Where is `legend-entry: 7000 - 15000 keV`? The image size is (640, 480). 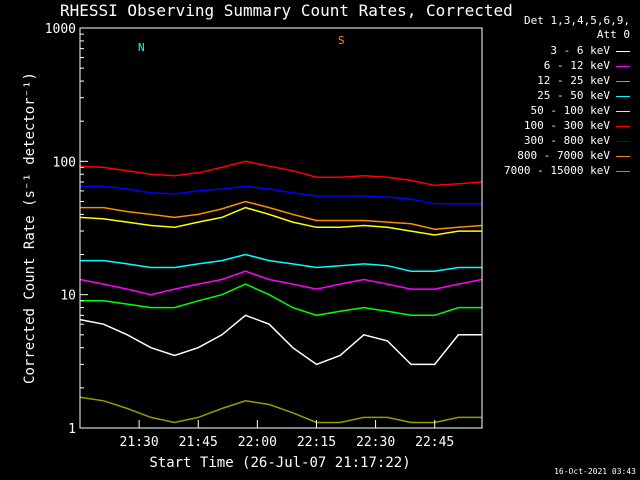 legend-entry: 7000 - 15000 keV is located at coordinates (567, 171).